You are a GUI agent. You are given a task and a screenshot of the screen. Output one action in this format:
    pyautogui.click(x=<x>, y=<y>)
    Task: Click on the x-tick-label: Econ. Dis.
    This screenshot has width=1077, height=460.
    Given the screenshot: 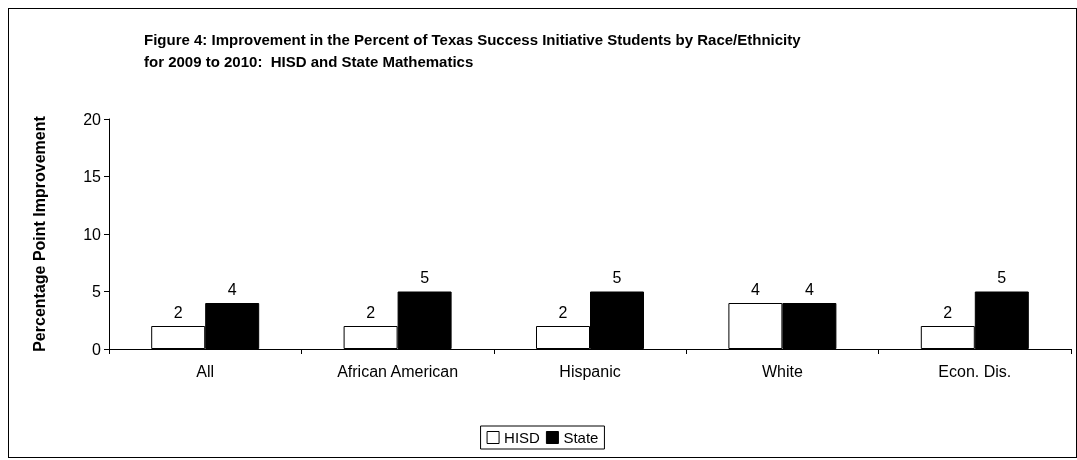 What is the action you would take?
    pyautogui.click(x=975, y=371)
    